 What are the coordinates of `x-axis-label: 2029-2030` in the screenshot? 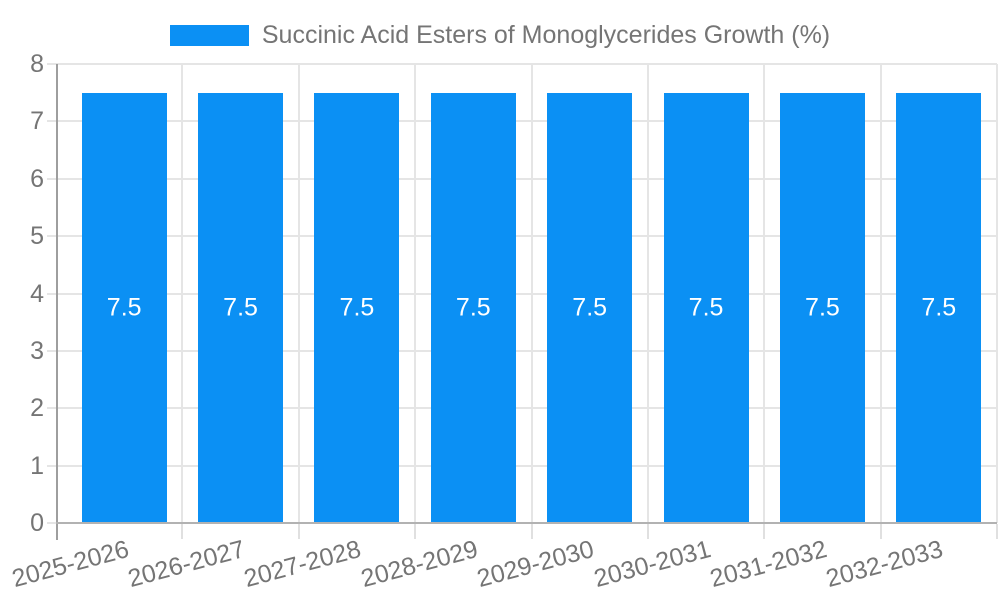 It's located at (535, 564).